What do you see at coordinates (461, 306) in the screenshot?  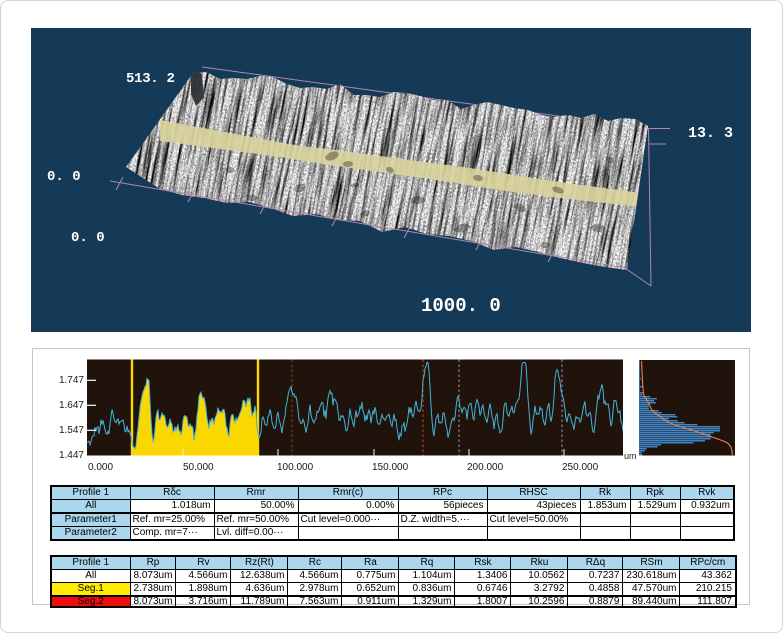 I see `svg-text: 1000. 0` at bounding box center [461, 306].